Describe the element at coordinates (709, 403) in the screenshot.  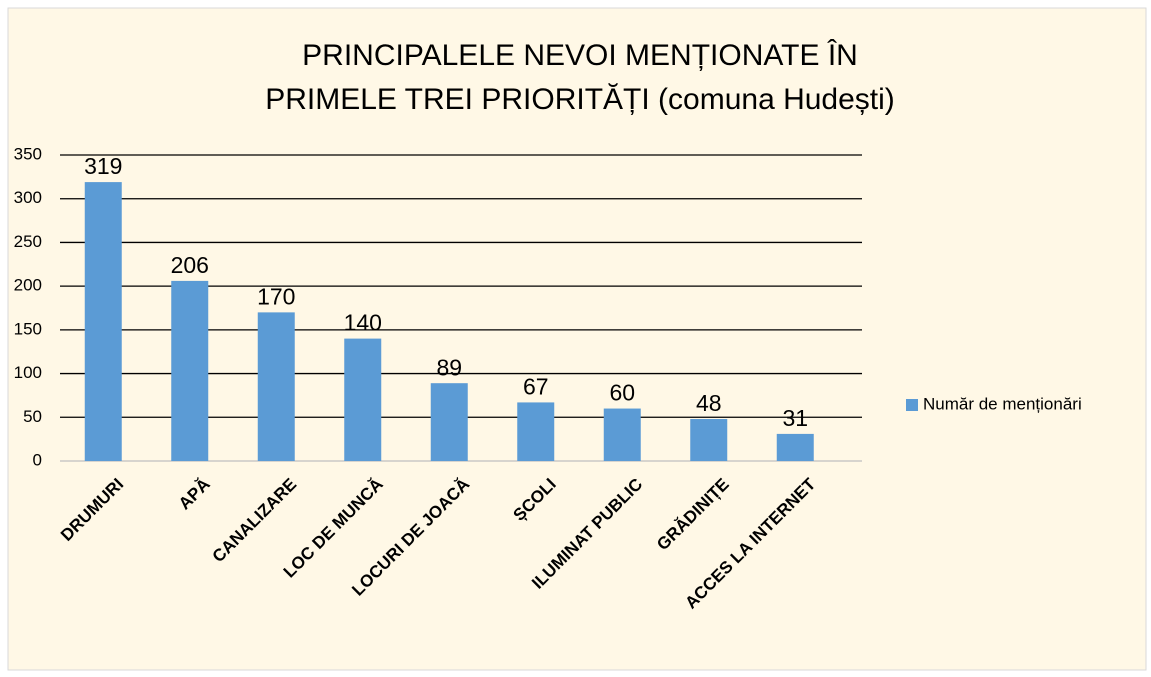
I see `value-label: 48` at that location.